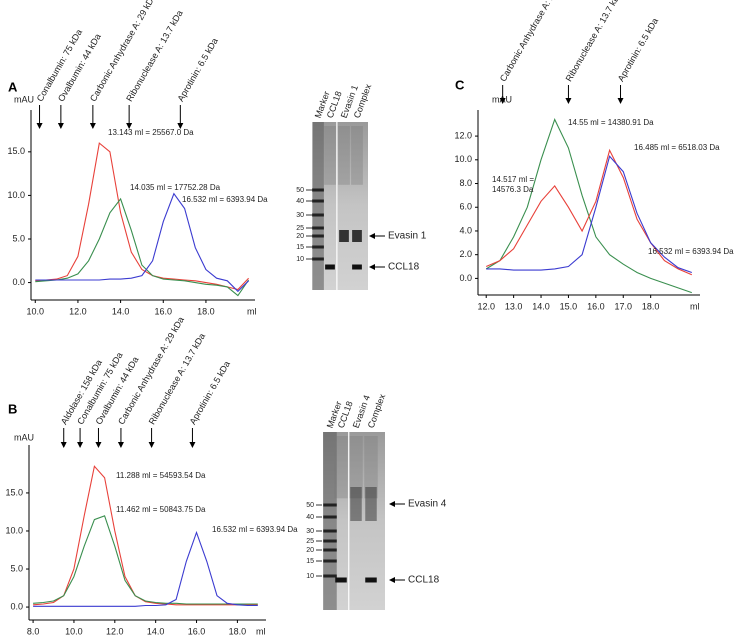 The width and height of the screenshot is (755, 636). Describe the element at coordinates (18, 238) in the screenshot. I see `y-tick-label: 5.0` at that location.